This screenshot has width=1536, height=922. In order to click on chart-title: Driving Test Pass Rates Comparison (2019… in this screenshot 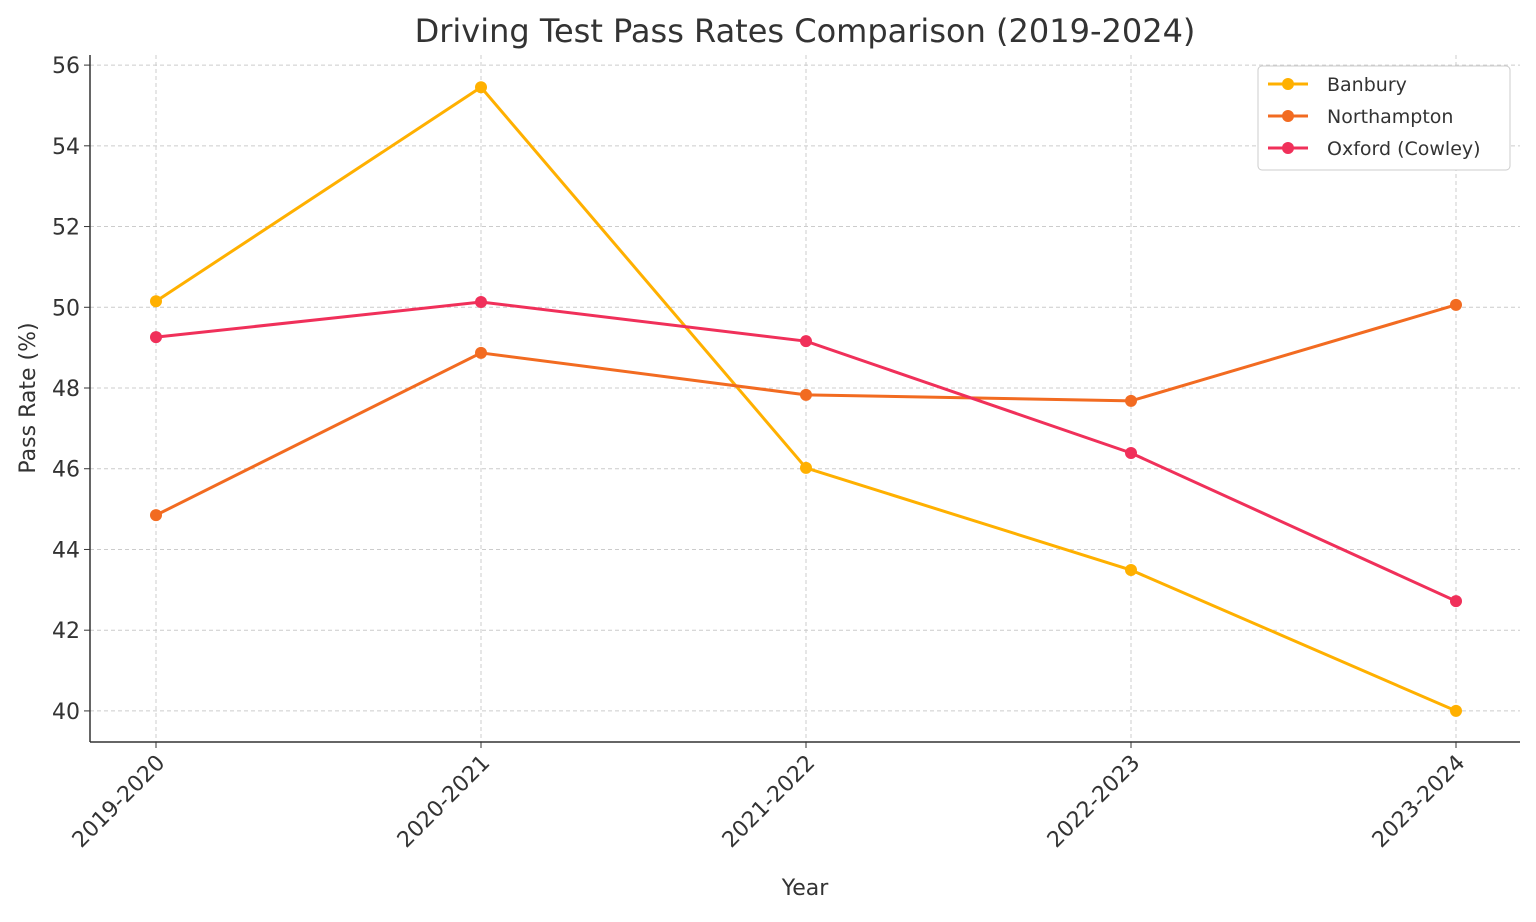, I will do `click(805, 31)`.